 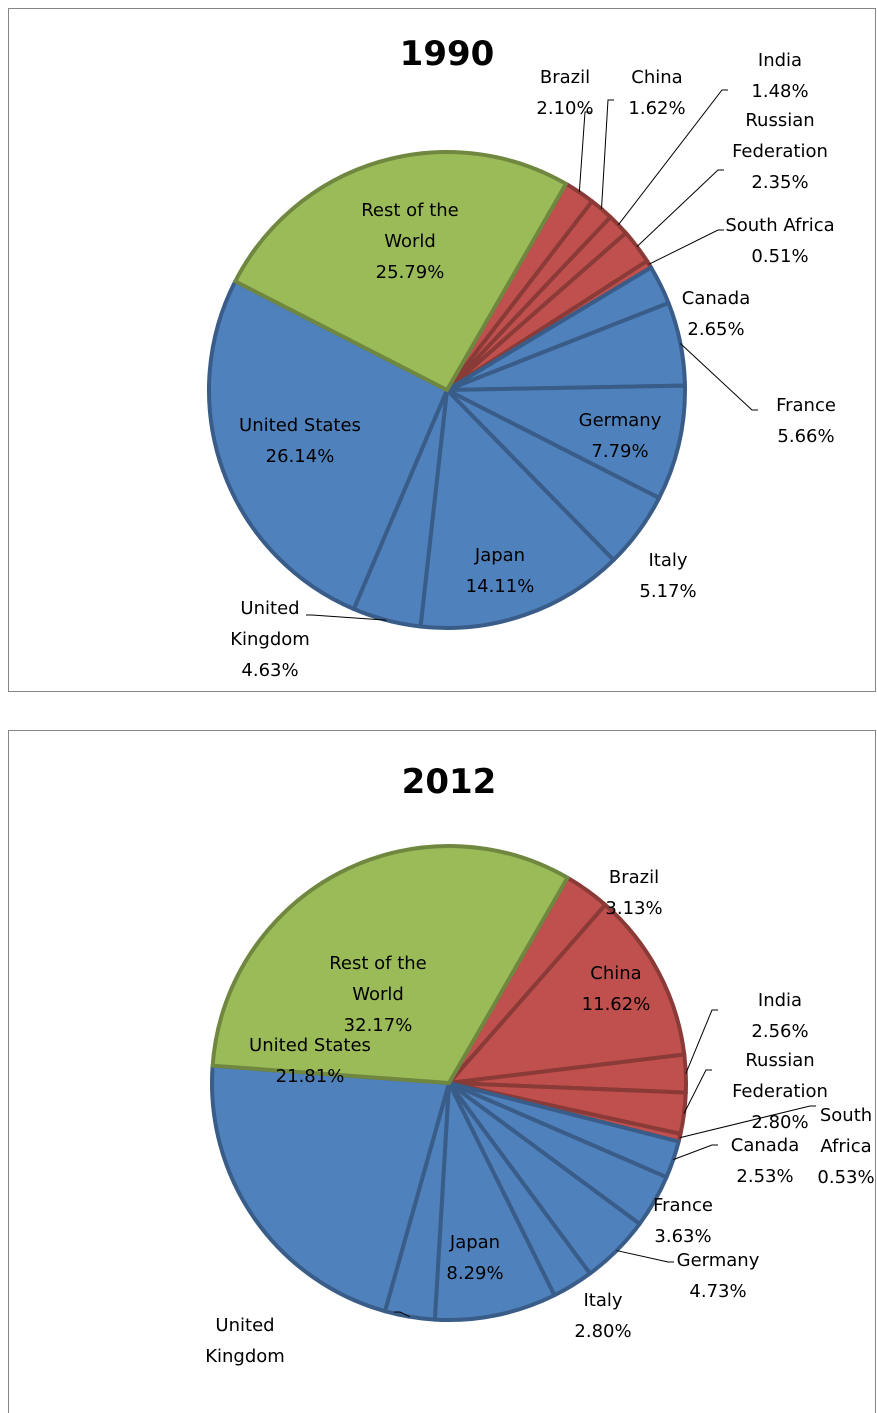 I want to click on slice-label: Italy 2.80%, so click(x=603, y=1316).